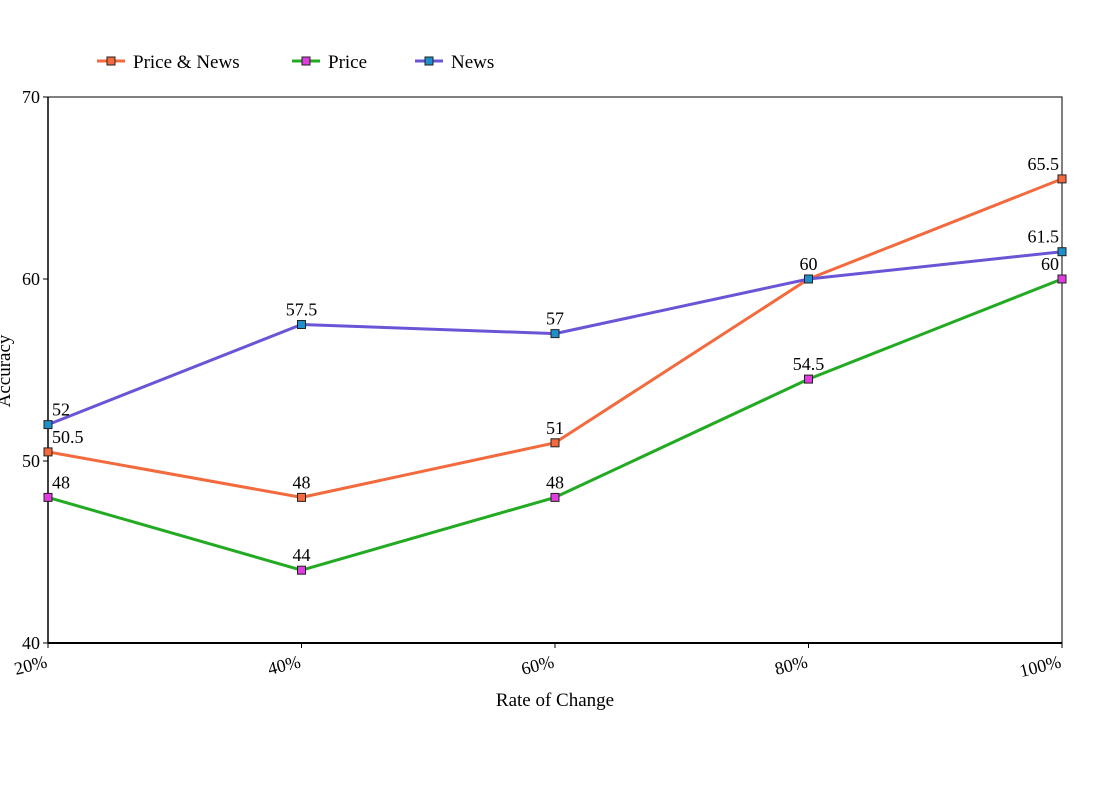 This screenshot has height=805, width=1095. What do you see at coordinates (809, 364) in the screenshot?
I see `data-label: 54.5` at bounding box center [809, 364].